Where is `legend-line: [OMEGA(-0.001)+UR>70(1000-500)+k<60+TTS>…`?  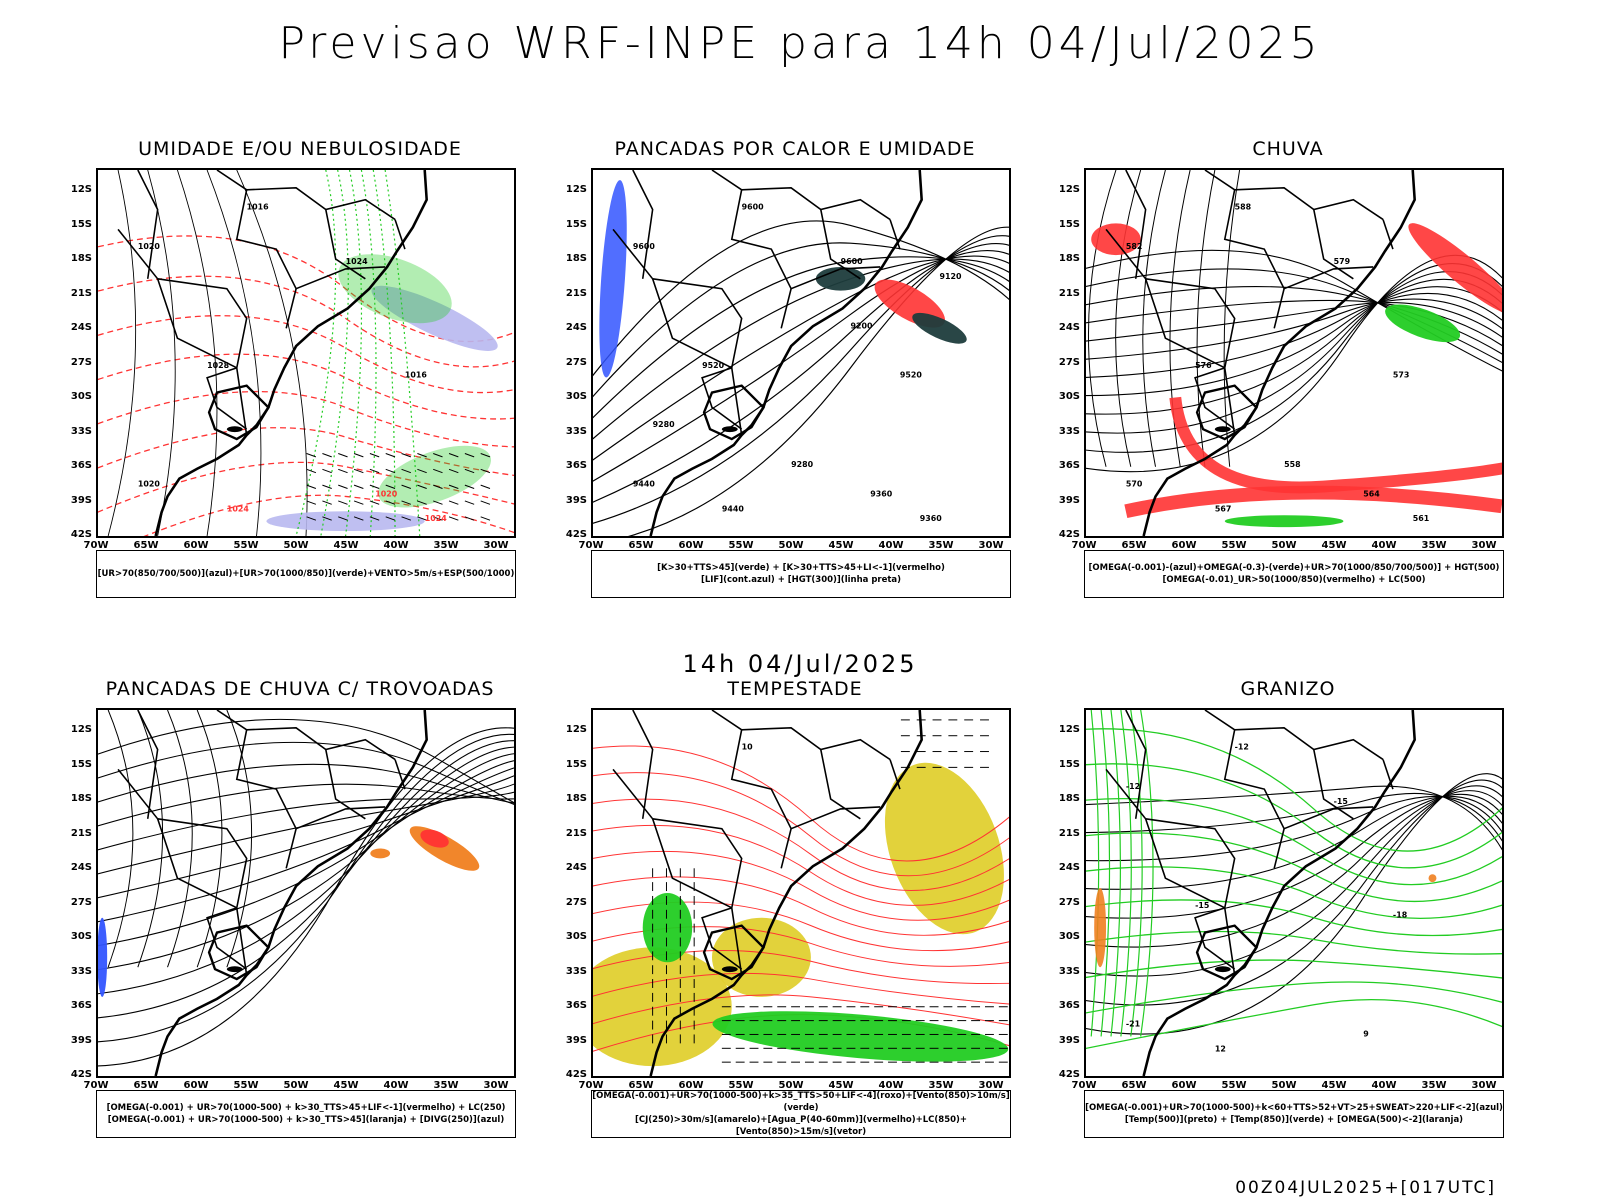 legend-line: [OMEGA(-0.001)+UR>70(1000-500)+k<60+TTS>… is located at coordinates (1294, 1108).